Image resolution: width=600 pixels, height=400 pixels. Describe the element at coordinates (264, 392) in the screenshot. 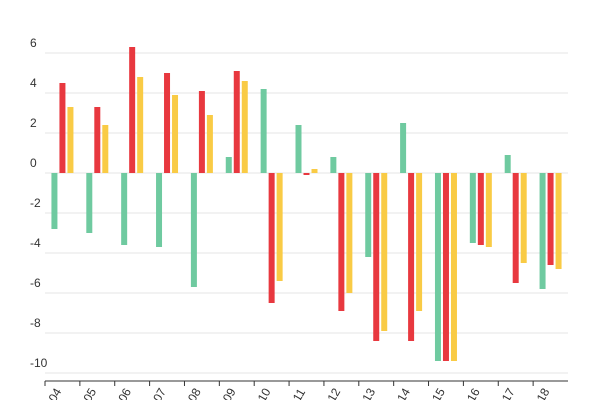

I see `x-tick-label: 10` at that location.